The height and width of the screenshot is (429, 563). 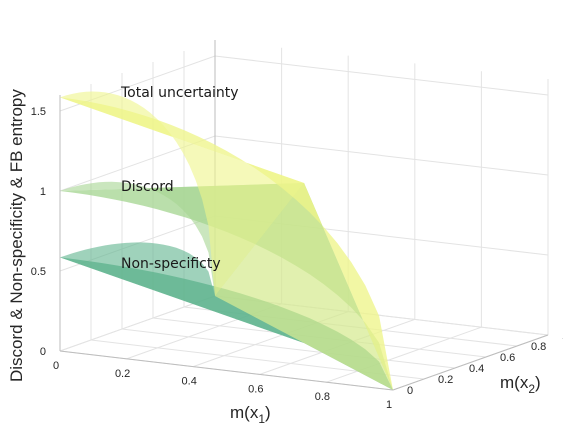 I want to click on x-tick-label: 0, so click(x=56, y=366).